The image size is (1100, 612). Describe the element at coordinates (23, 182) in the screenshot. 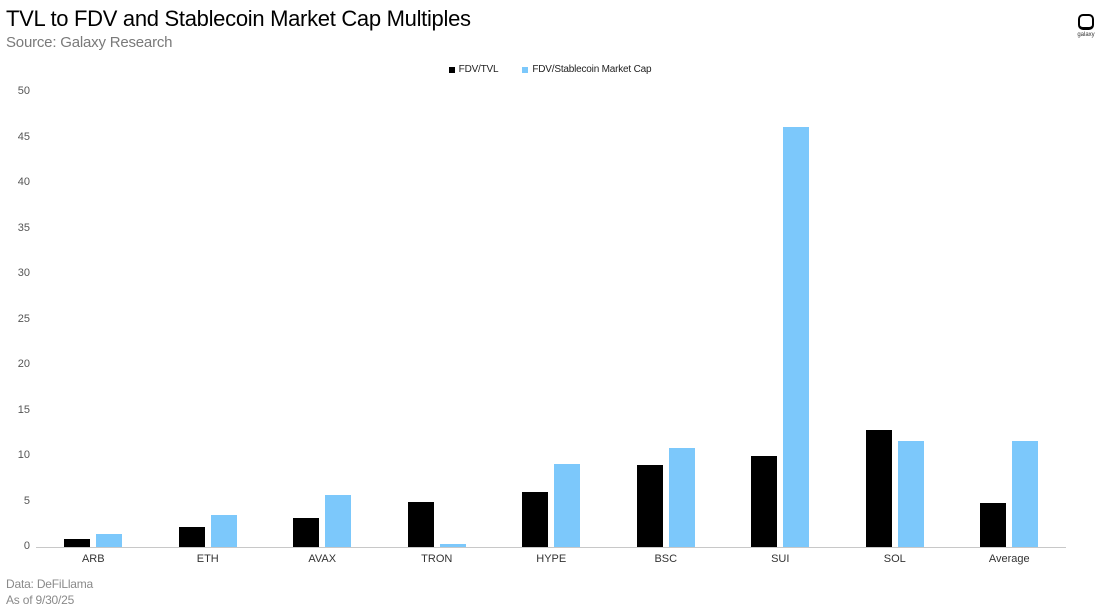

I see `y-tick-label: 40` at that location.